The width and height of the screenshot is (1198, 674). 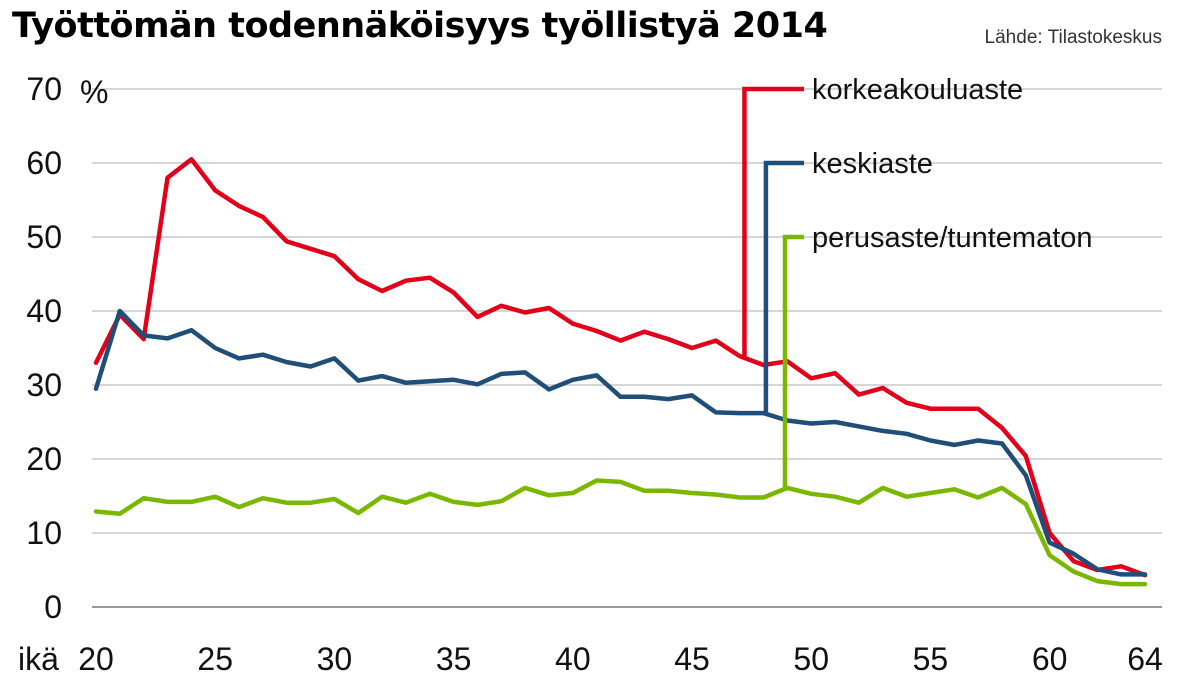 I want to click on chart-title: Työttömän todennäköisyys työllistyä 2014, so click(x=420, y=26).